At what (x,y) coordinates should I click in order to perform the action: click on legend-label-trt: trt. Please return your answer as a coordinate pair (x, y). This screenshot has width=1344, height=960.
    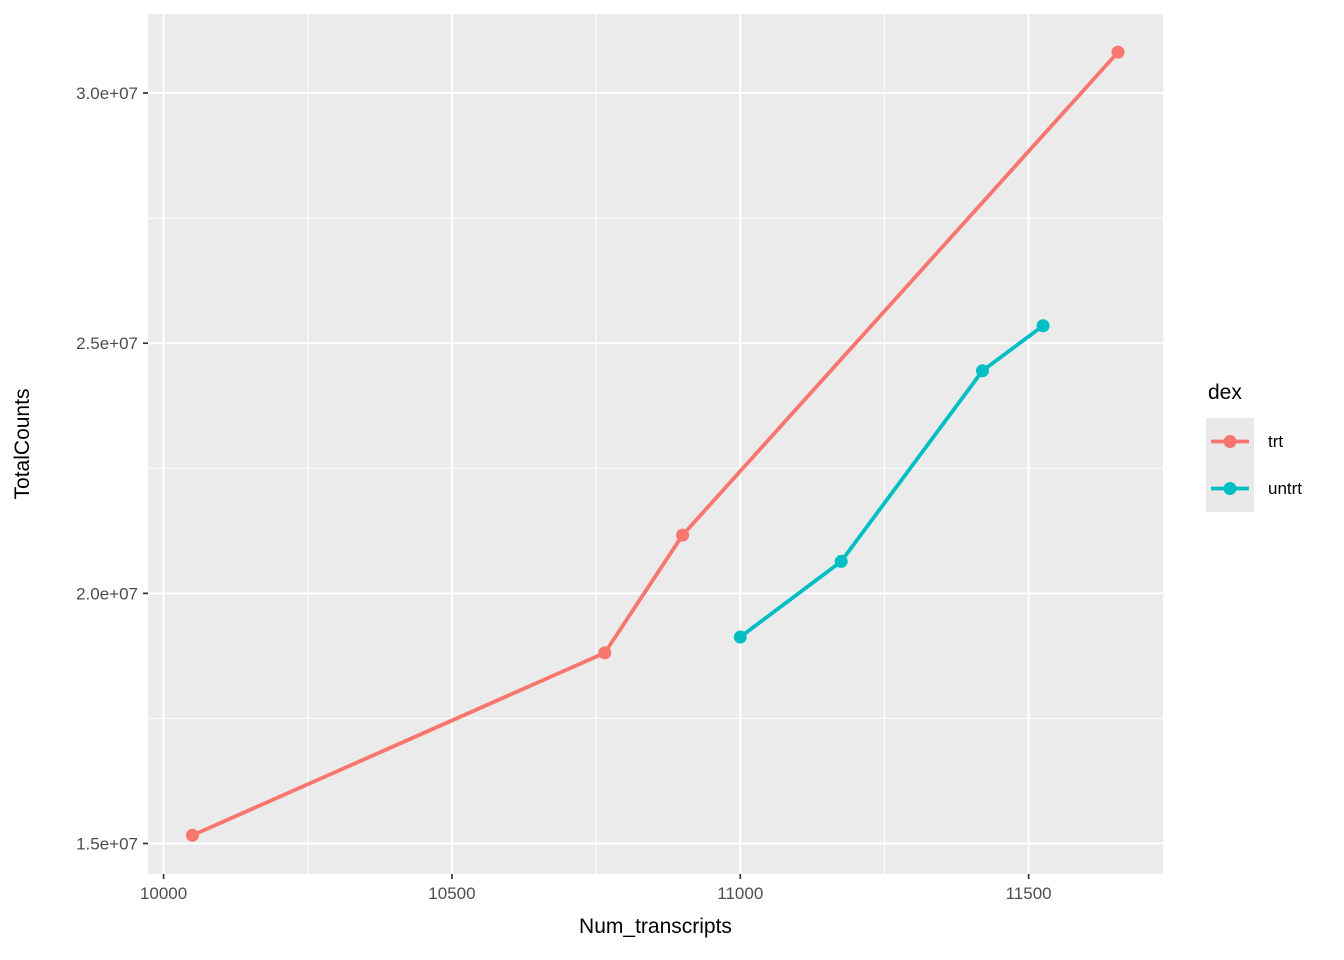
    Looking at the image, I should click on (1276, 441).